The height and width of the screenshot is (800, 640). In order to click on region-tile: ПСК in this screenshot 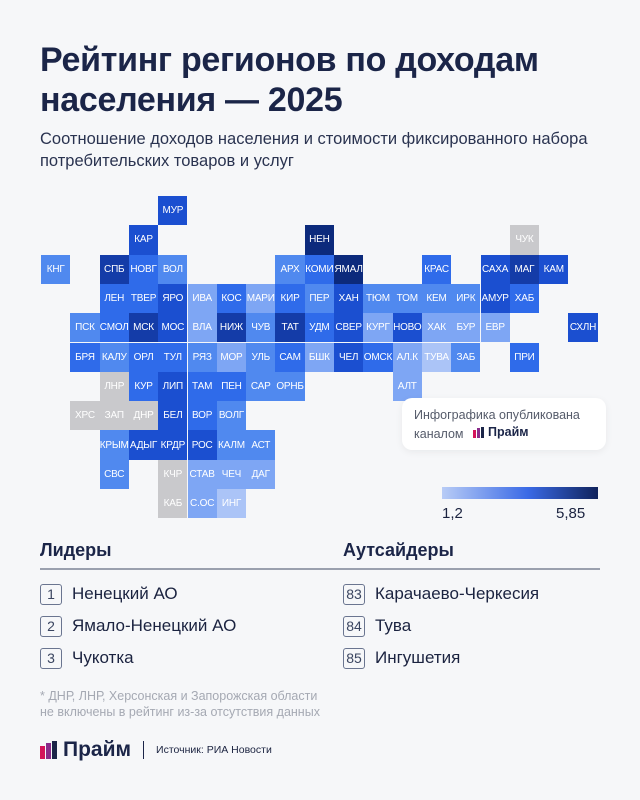, I will do `click(85, 328)`.